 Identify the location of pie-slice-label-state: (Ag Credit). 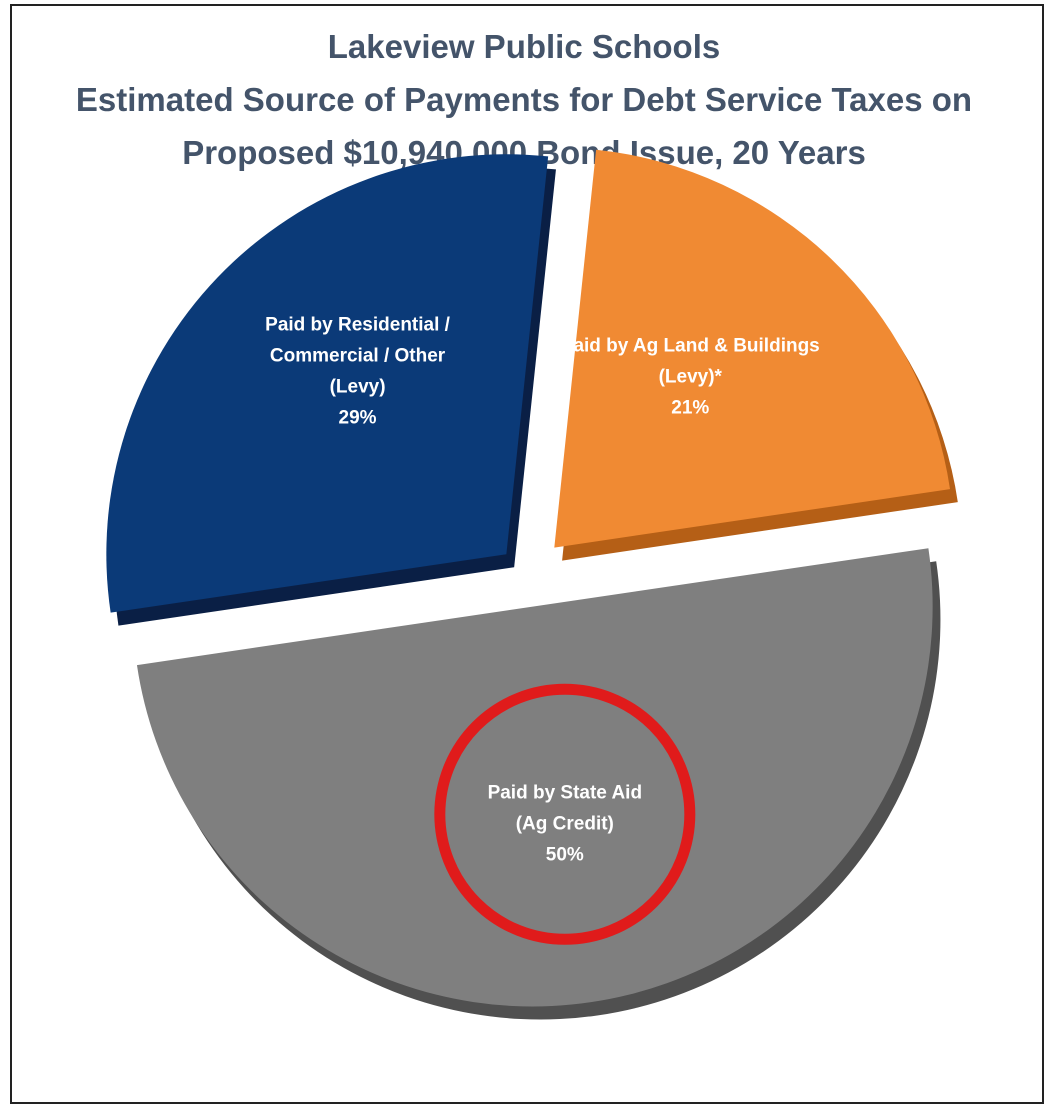
(565, 823).